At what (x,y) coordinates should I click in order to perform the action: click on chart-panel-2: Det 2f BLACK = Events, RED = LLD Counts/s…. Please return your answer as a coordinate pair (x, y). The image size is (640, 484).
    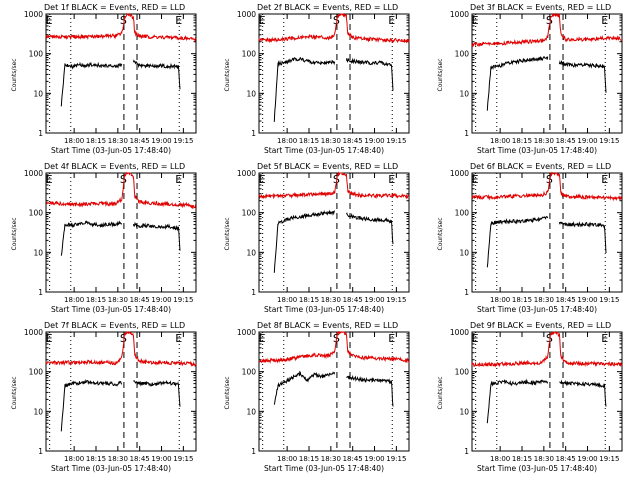
    Looking at the image, I should click on (317, 79).